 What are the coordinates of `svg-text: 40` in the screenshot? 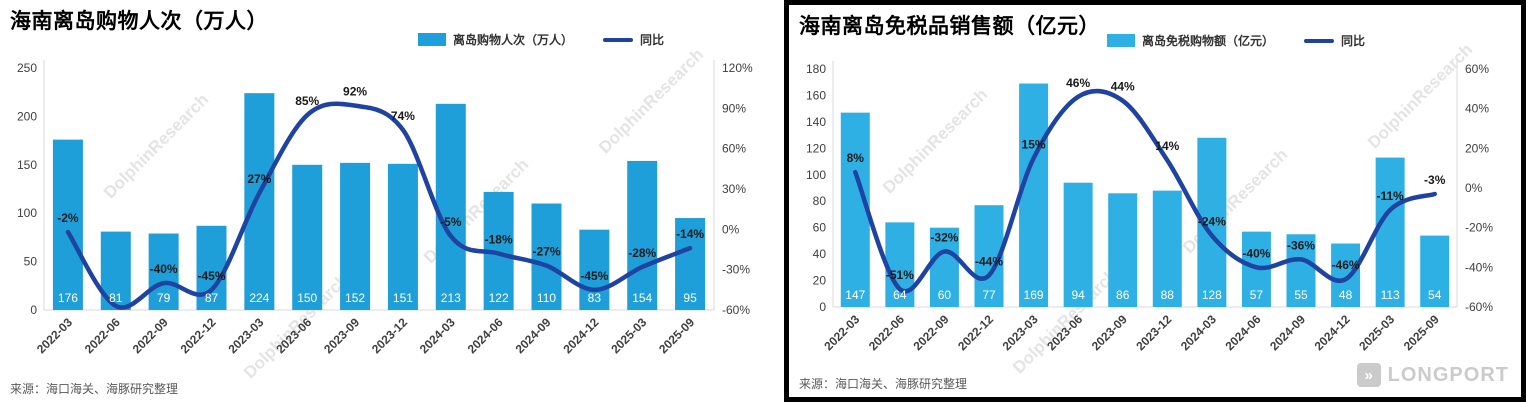 It's located at (820, 254).